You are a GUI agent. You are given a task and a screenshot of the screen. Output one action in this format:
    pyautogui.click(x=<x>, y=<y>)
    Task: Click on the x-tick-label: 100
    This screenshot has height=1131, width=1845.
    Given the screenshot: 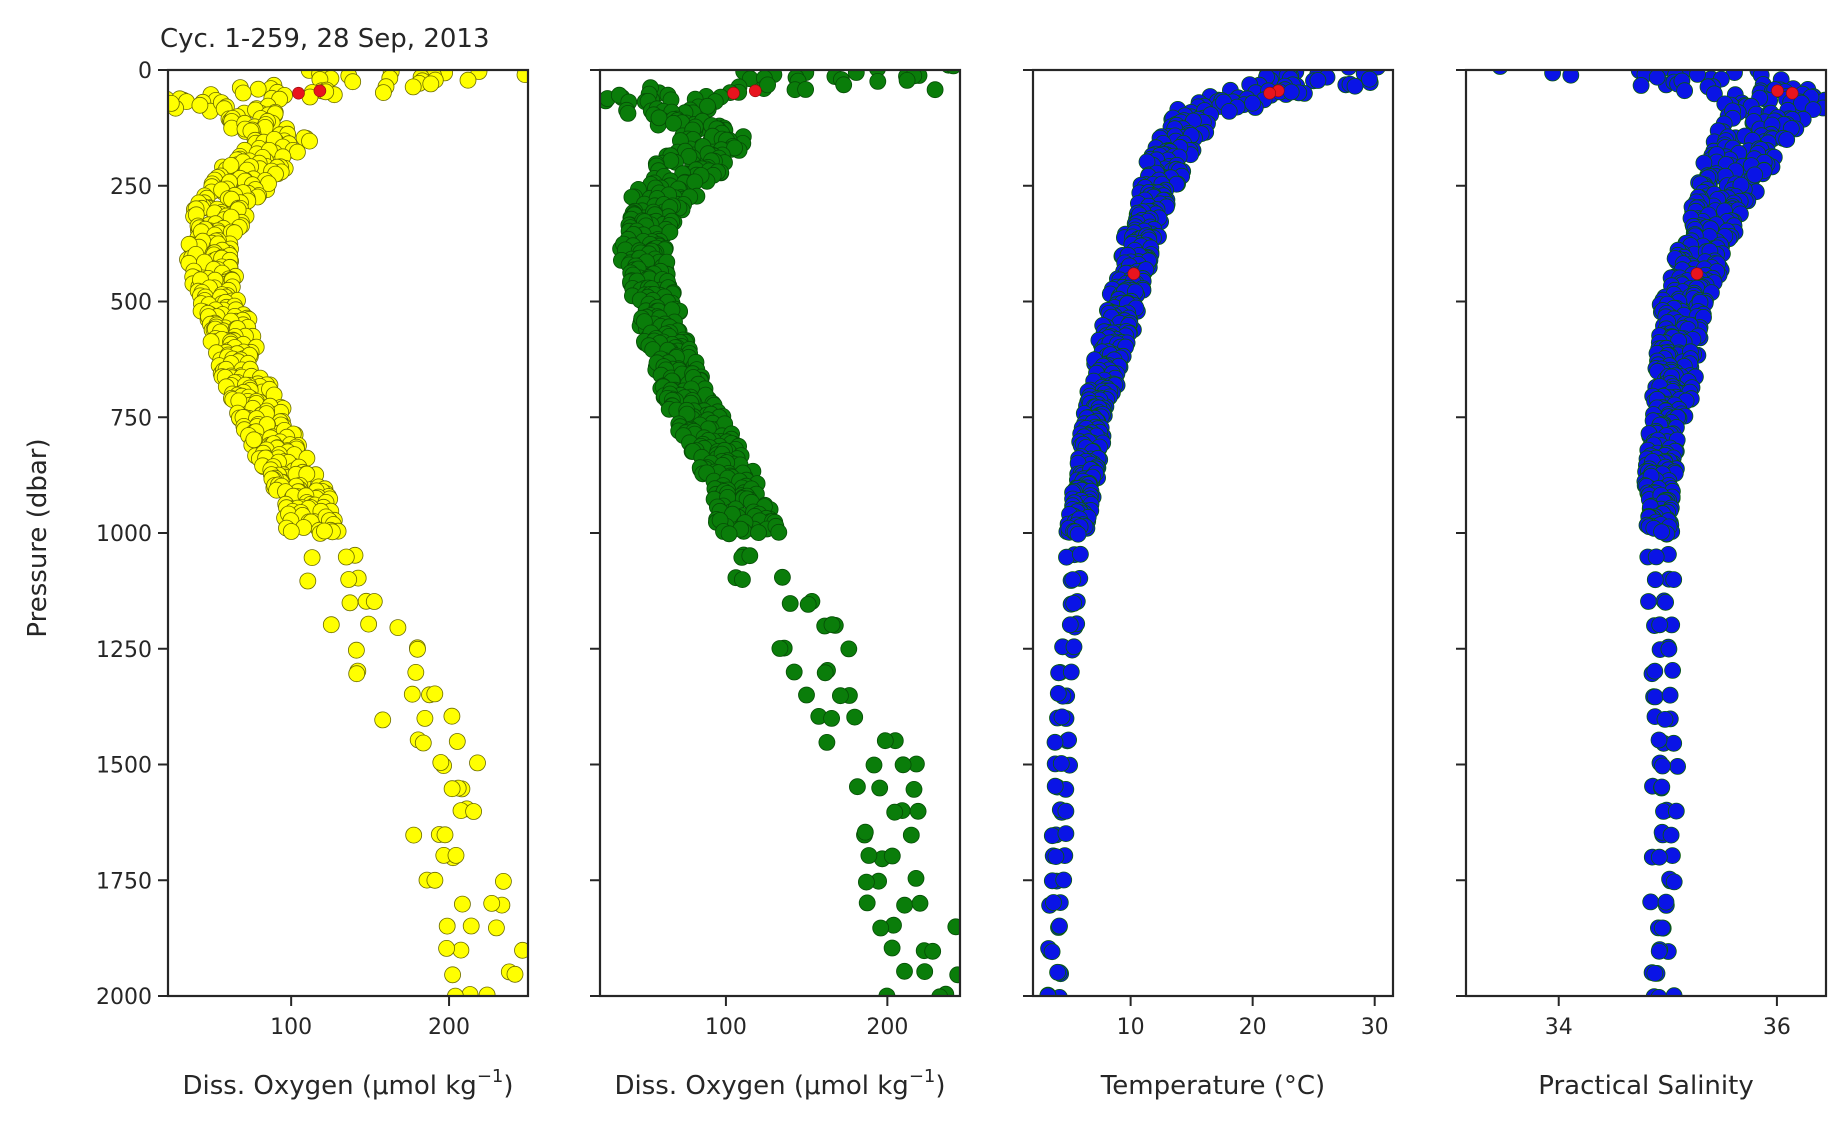 What is the action you would take?
    pyautogui.click(x=291, y=1027)
    